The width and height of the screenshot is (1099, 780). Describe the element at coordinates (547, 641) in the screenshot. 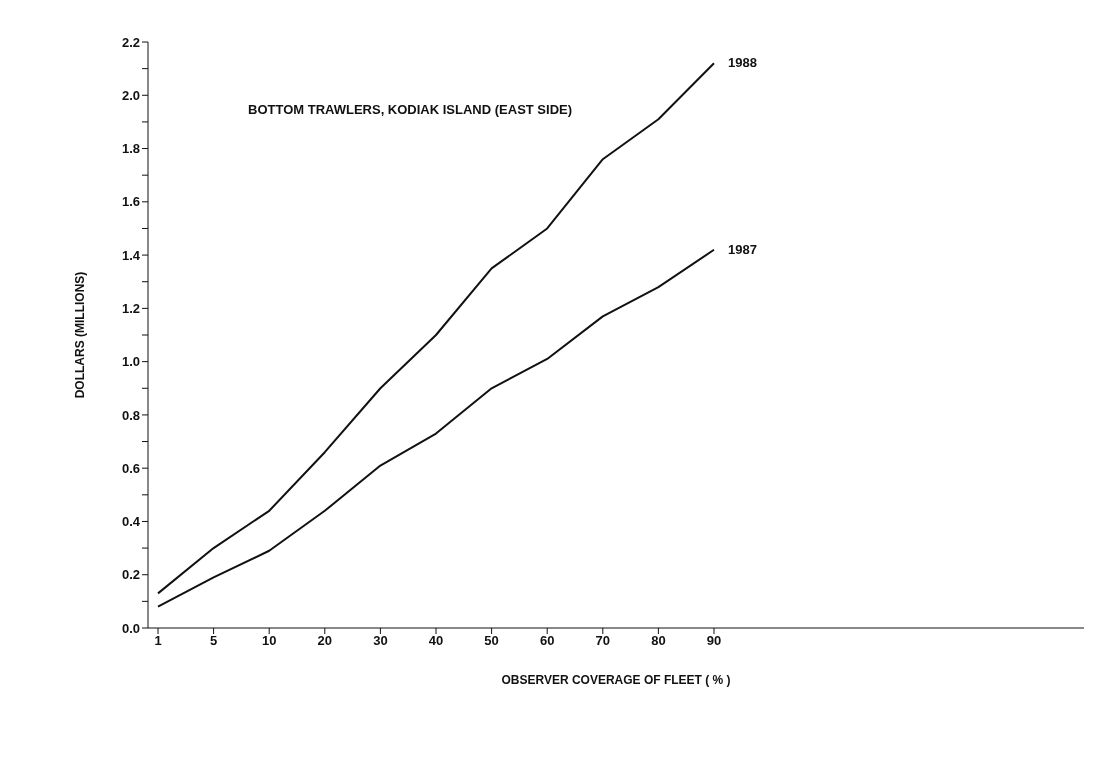

I see `x-tick-label: 60` at that location.